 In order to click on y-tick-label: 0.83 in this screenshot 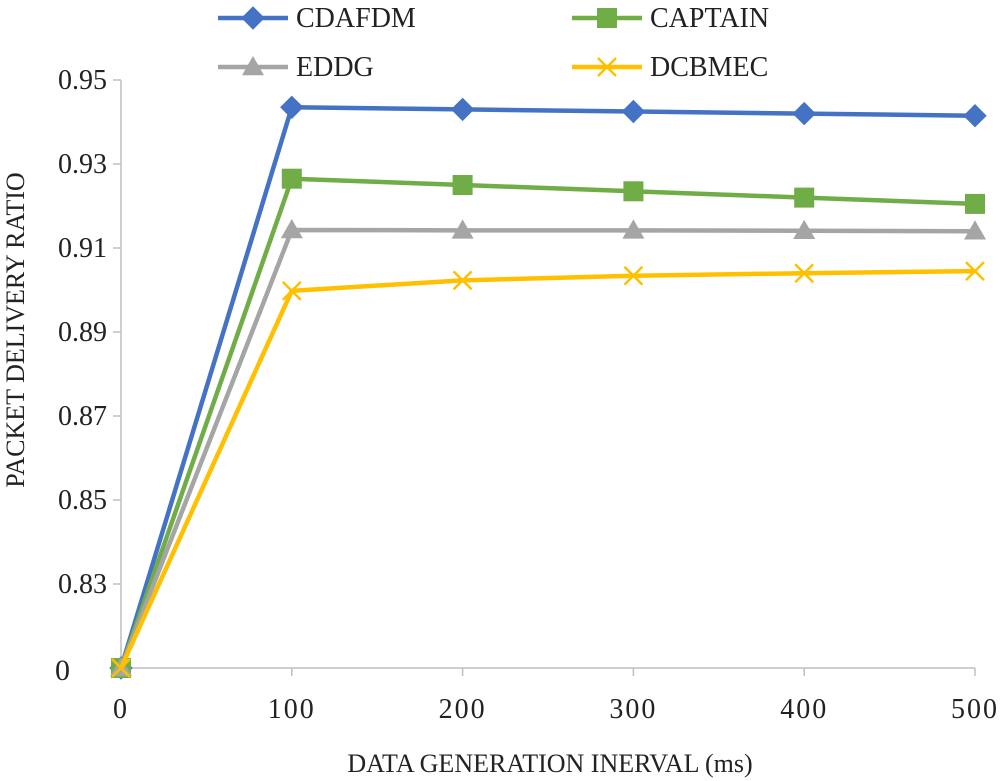, I will do `click(82, 584)`.